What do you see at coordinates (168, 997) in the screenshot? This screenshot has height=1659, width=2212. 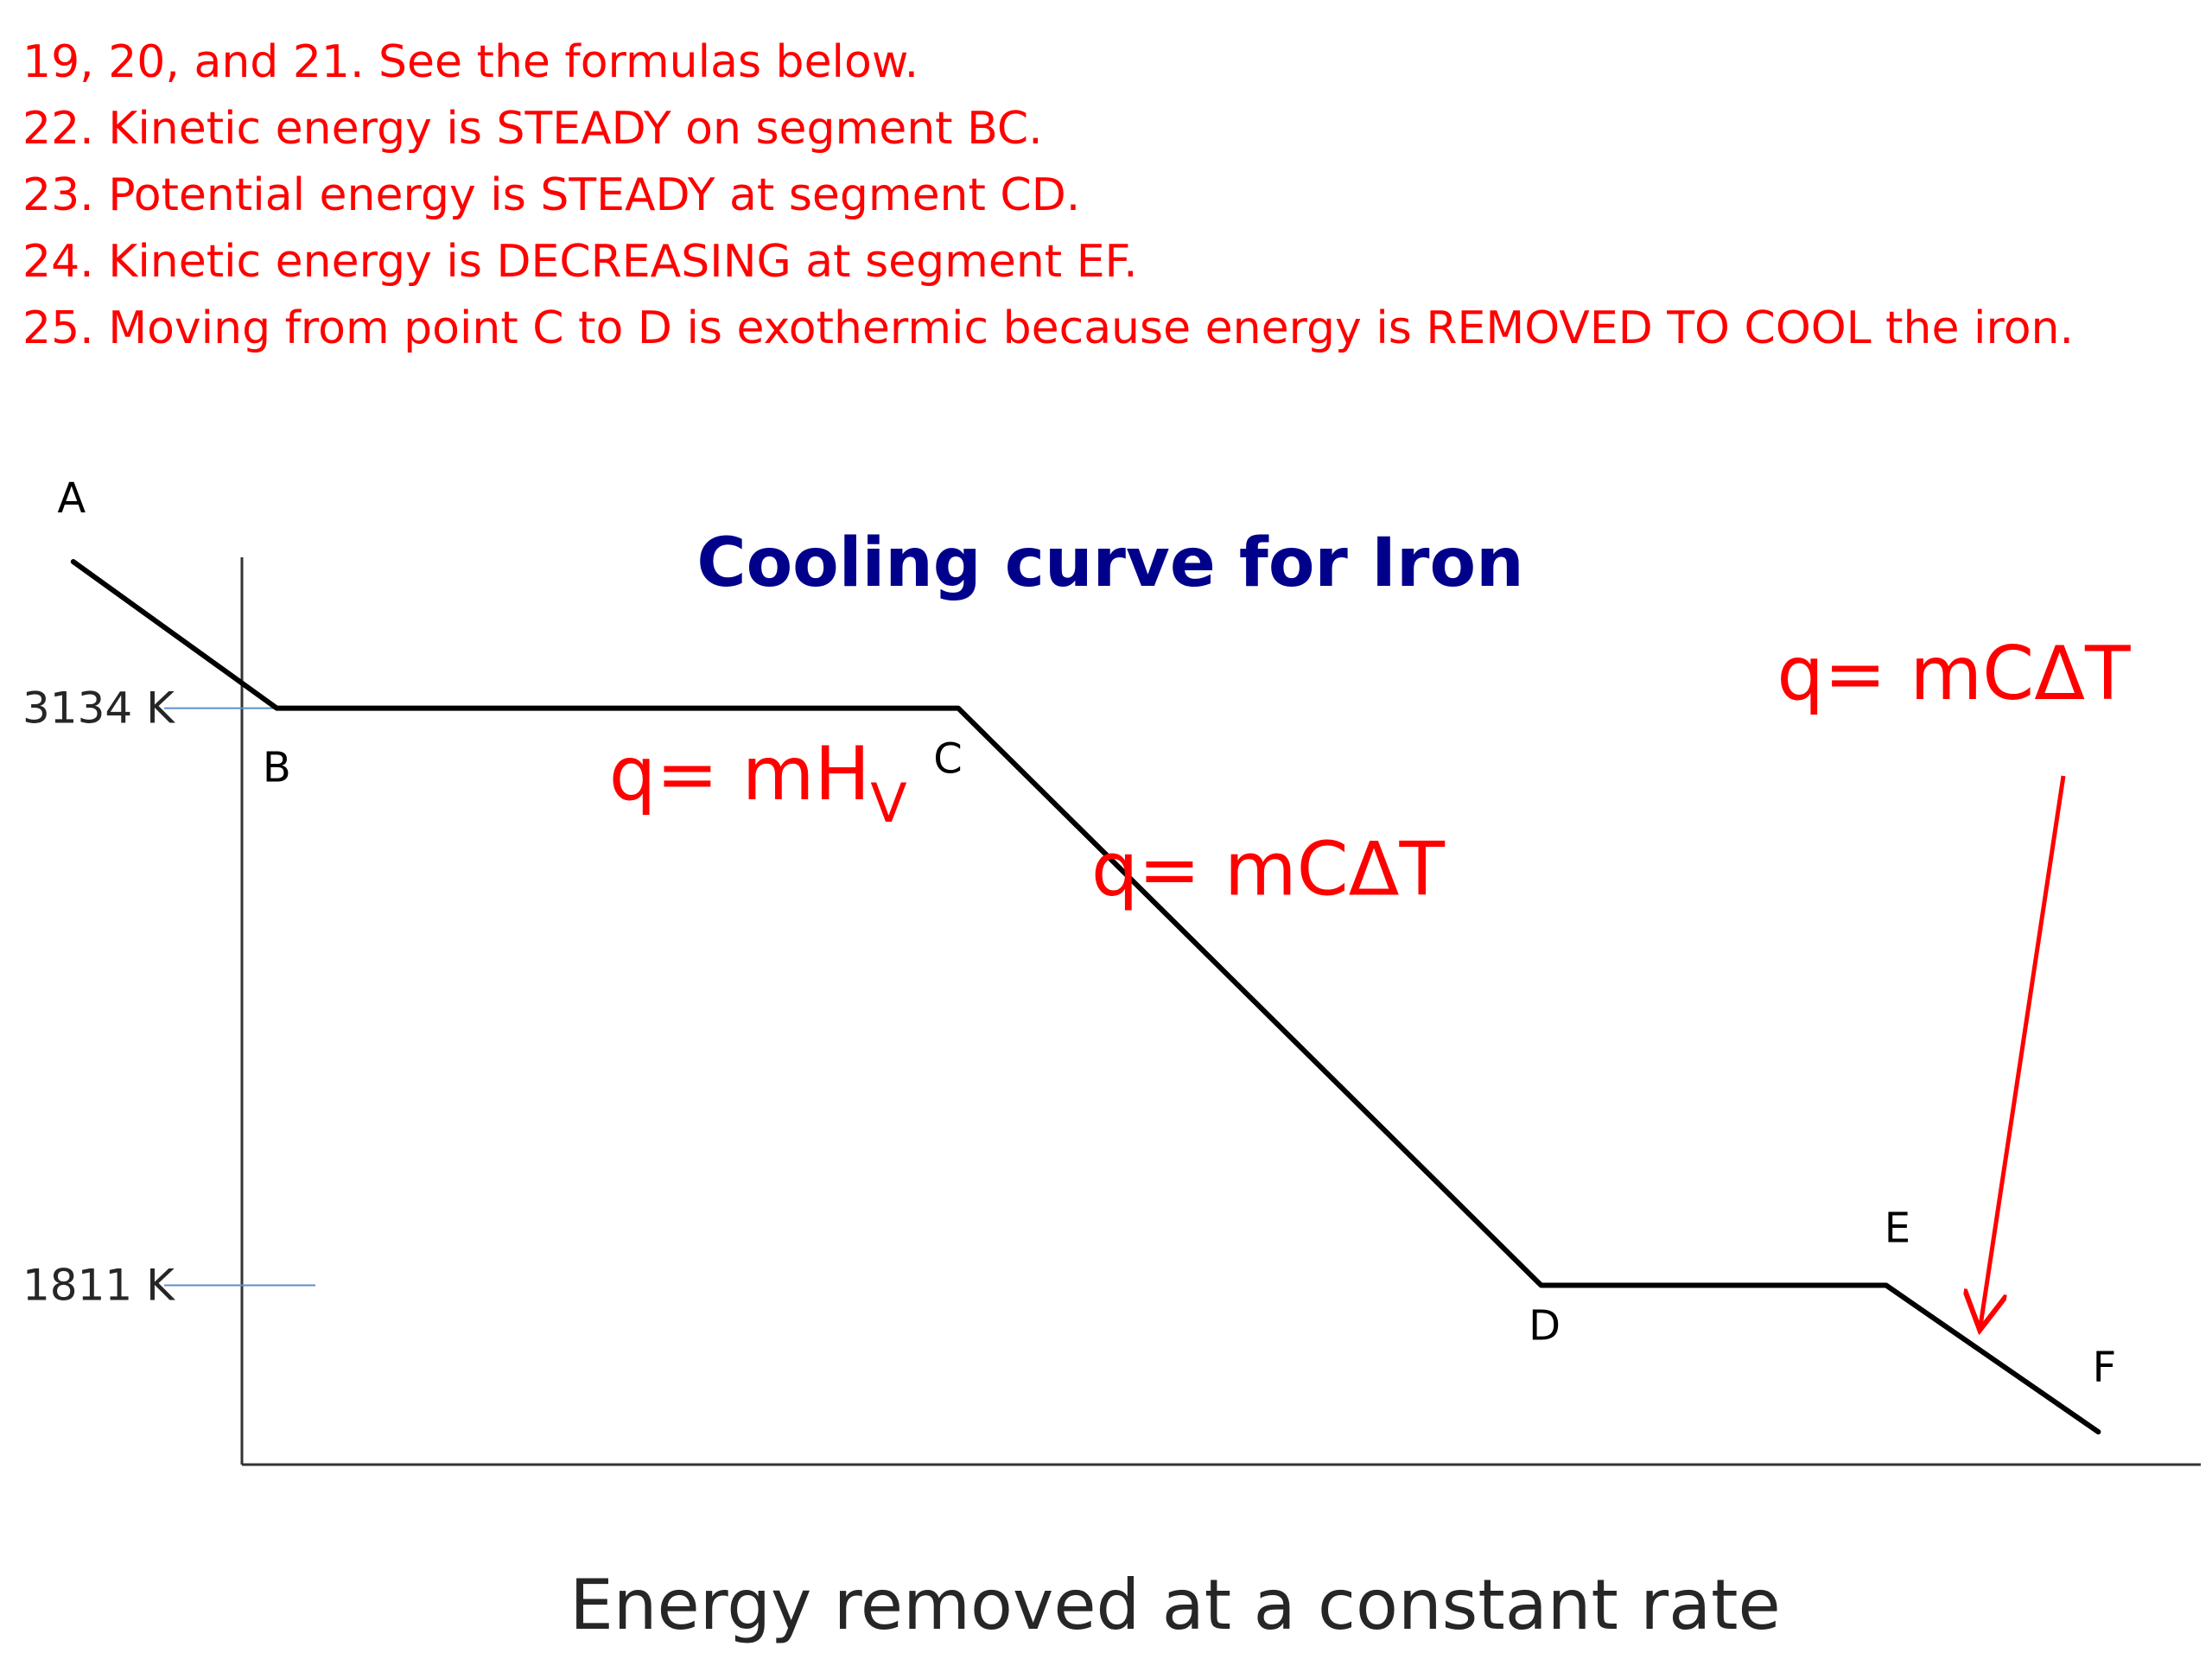 I see `y-axis-ticks: 3134 K 1811 K` at bounding box center [168, 997].